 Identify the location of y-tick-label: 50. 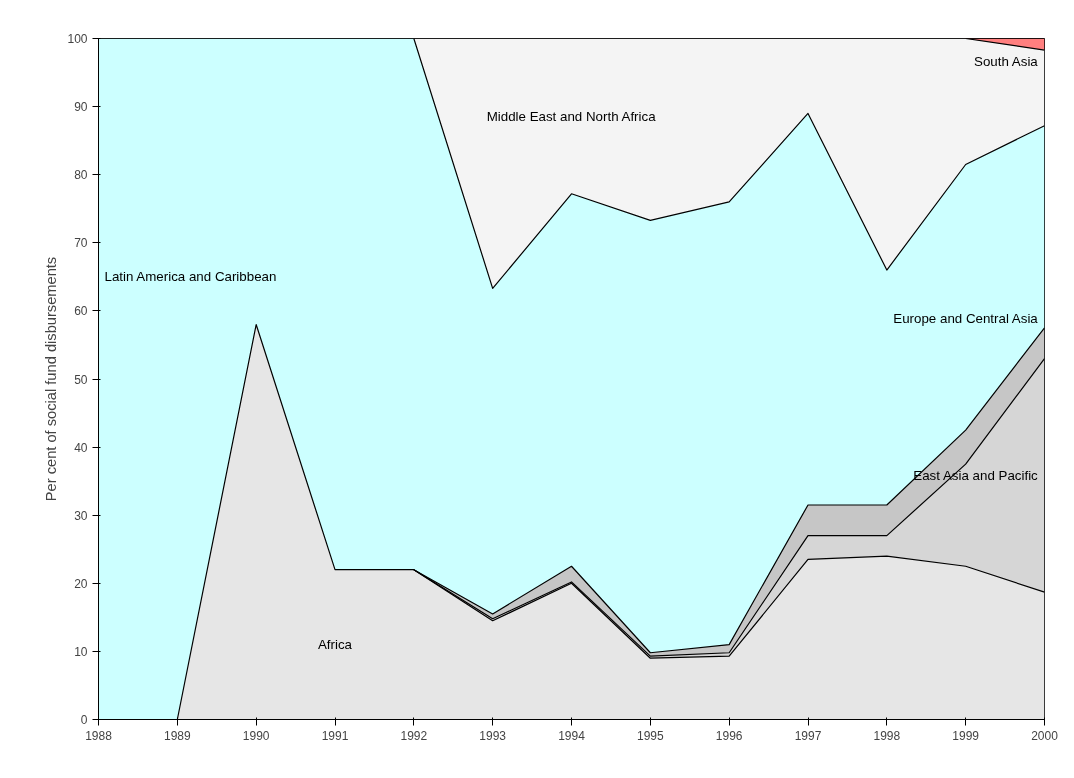
(81, 379).